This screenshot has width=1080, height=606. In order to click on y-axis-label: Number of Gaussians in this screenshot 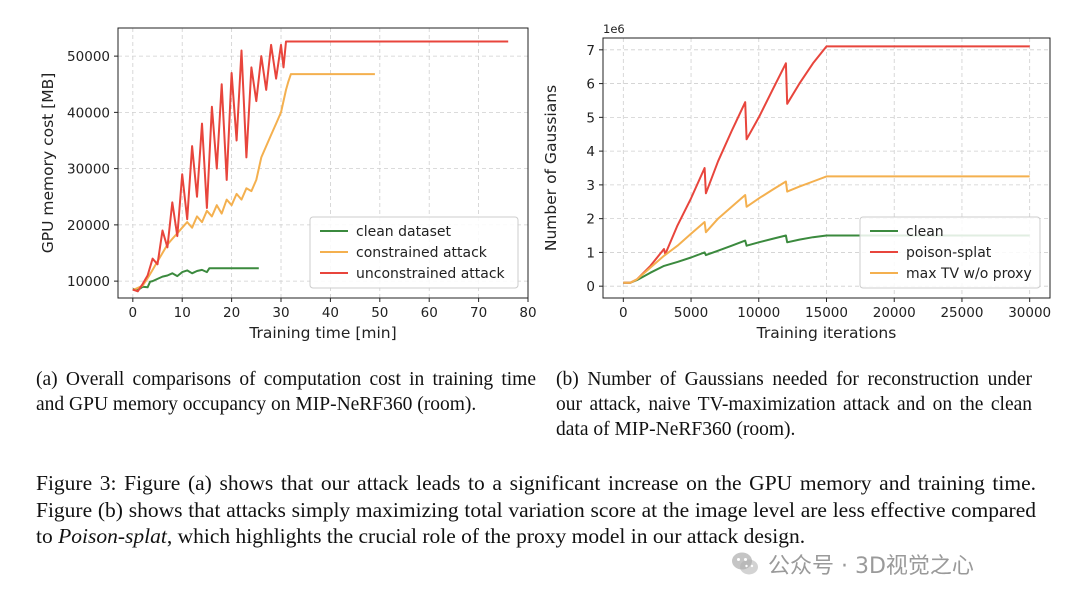, I will do `click(551, 168)`.